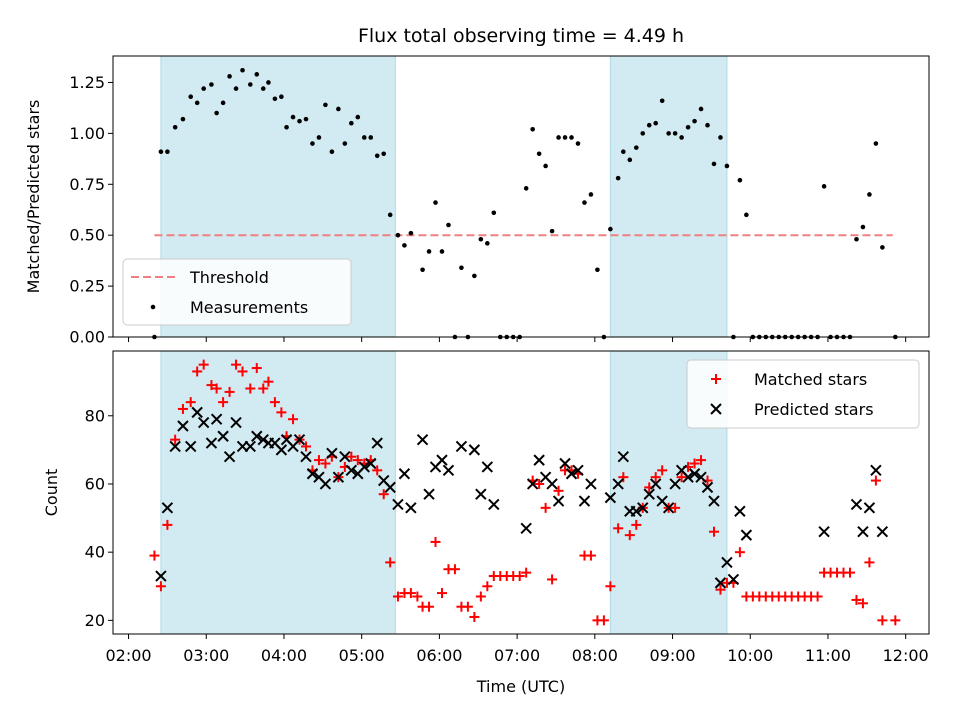 This screenshot has height=720, width=960. Describe the element at coordinates (716, 409) in the screenshot. I see `legend-predicted-swatch-stroke-b` at that location.